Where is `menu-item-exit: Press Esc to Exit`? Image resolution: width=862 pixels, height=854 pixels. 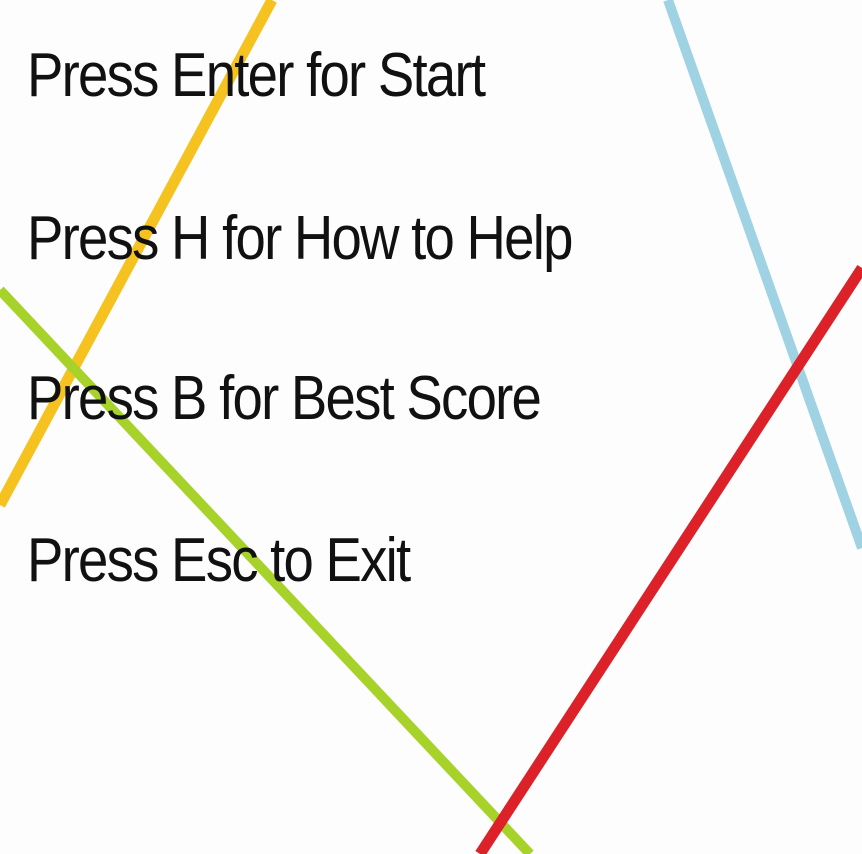
menu-item-exit: Press Esc to Exit is located at coordinates (219, 560).